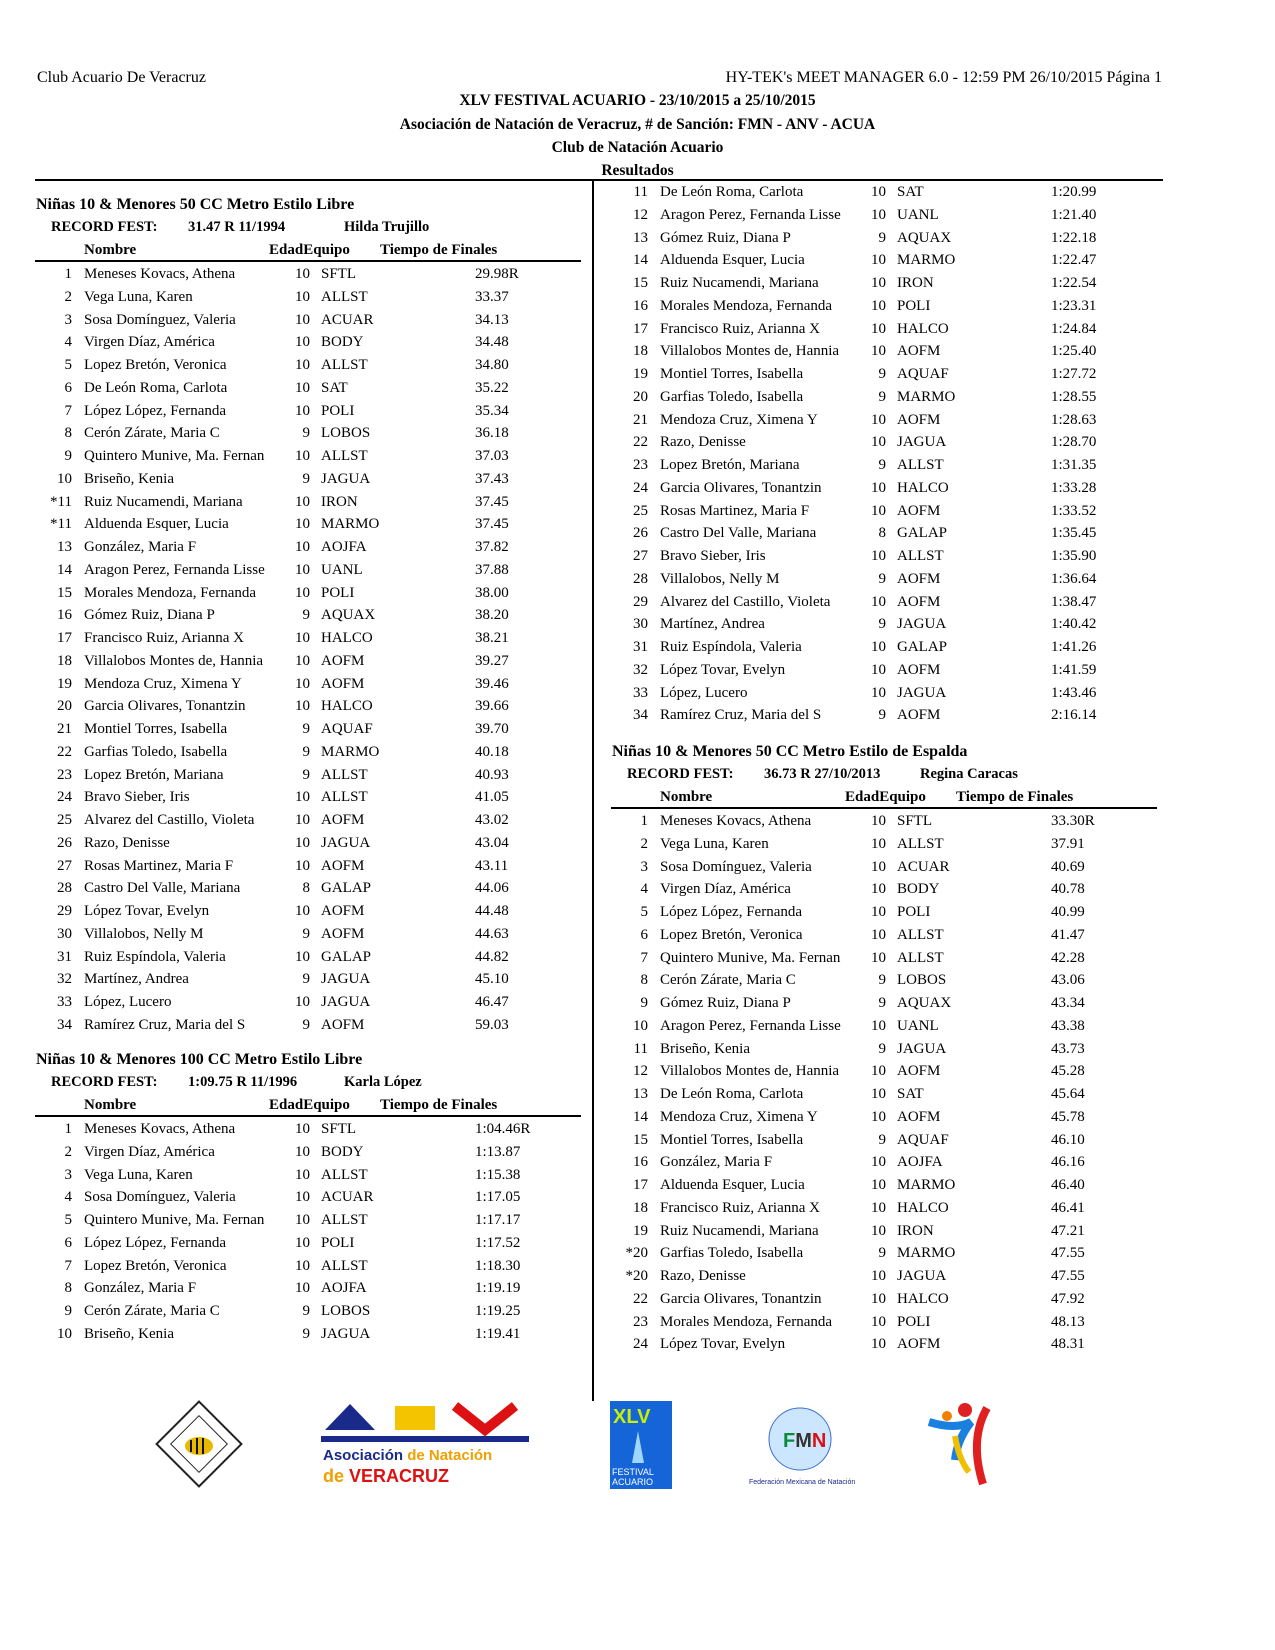 The image size is (1275, 1650). I want to click on result-row: 8 Cerón Zárate, Maria C 9 LOBOS 43.06, so click(882, 983).